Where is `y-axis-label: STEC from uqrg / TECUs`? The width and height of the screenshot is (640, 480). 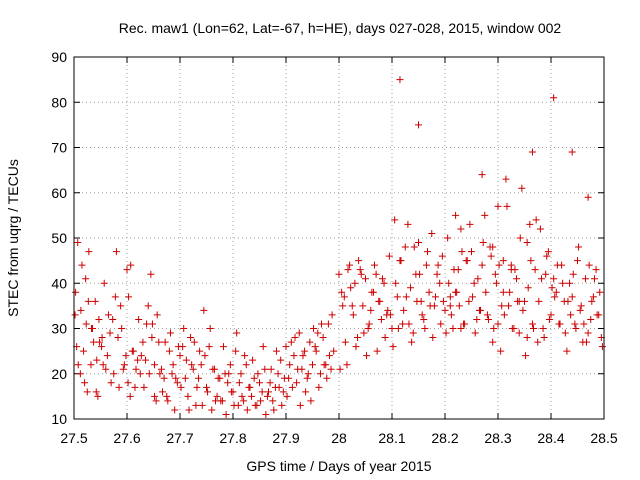
y-axis-label: STEC from uqrg / TECUs is located at coordinates (13, 238).